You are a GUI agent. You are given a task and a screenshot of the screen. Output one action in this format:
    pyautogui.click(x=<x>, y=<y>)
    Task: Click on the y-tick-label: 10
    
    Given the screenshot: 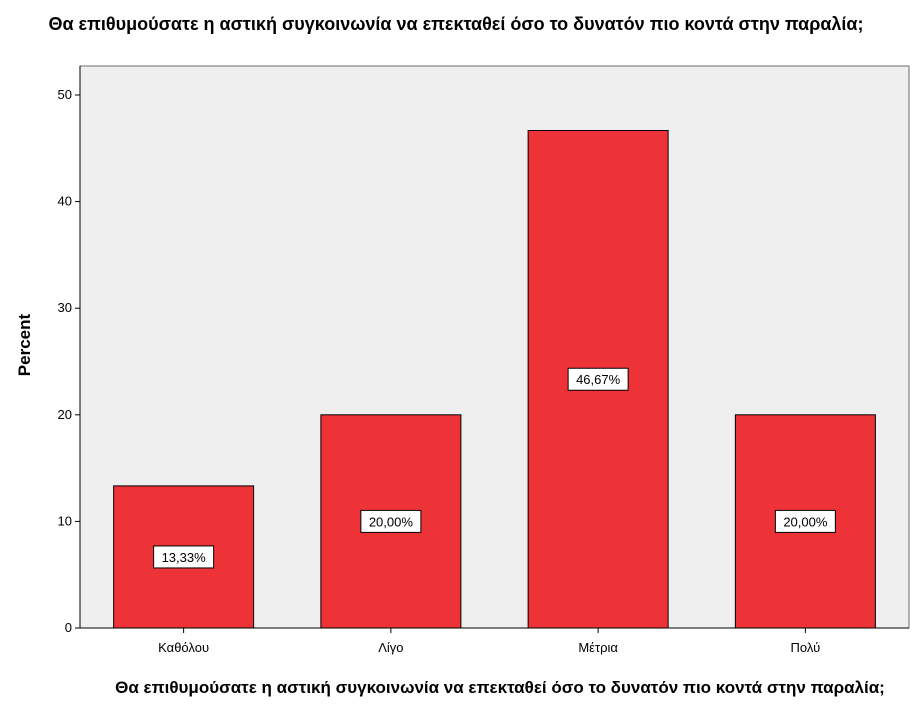 What is the action you would take?
    pyautogui.click(x=65, y=520)
    